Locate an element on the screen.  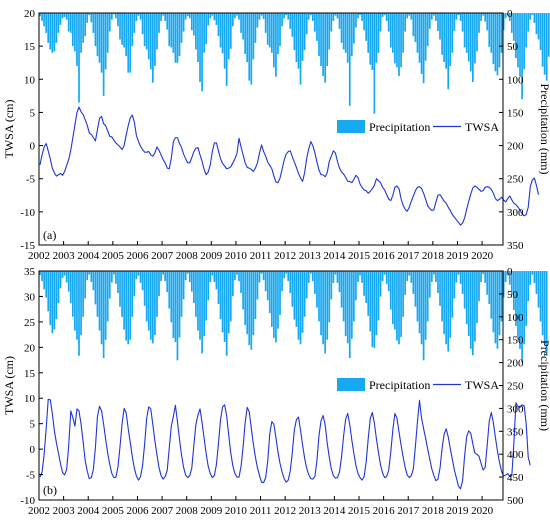
x-tick-label: 2011 is located at coordinates (261, 511).